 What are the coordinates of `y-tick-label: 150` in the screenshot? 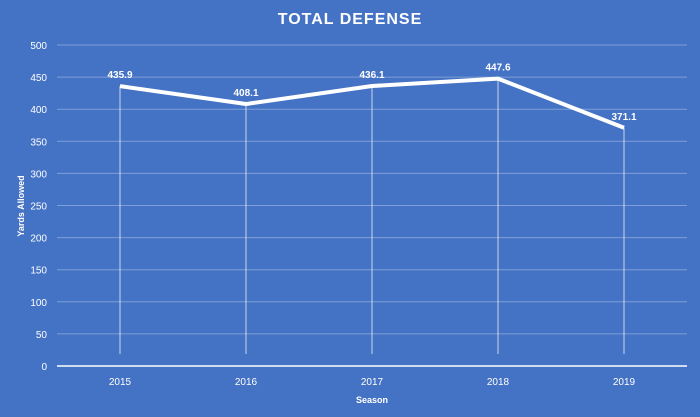 It's located at (38, 271).